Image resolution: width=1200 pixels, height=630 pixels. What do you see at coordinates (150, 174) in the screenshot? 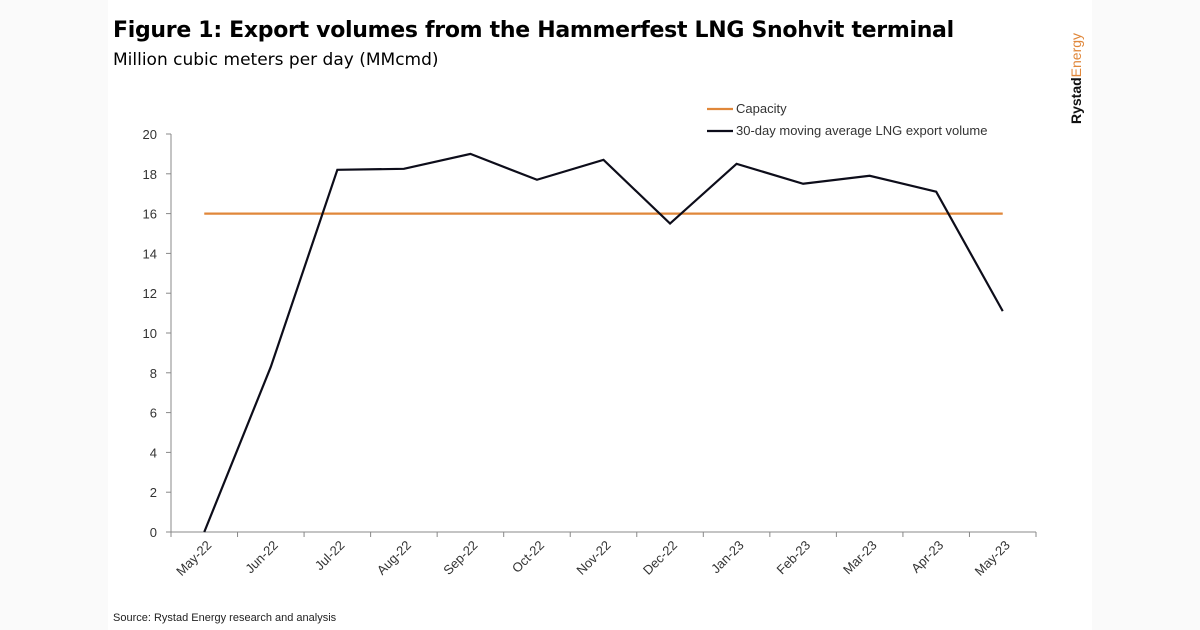
I see `y-tick-label: 18` at bounding box center [150, 174].